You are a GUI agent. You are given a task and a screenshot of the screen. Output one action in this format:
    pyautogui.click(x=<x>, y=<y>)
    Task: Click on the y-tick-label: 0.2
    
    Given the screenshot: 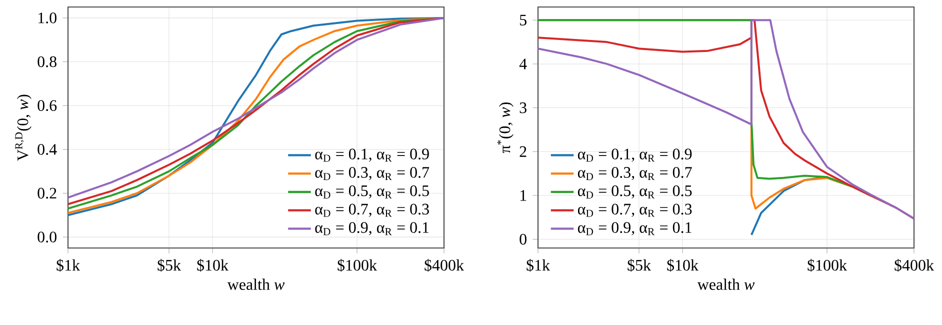 What is the action you would take?
    pyautogui.click(x=47, y=193)
    